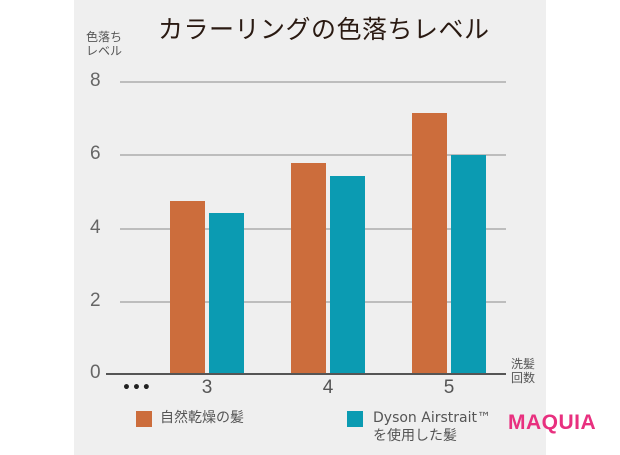  Describe the element at coordinates (95, 153) in the screenshot. I see `y-tick-6: 6` at that location.